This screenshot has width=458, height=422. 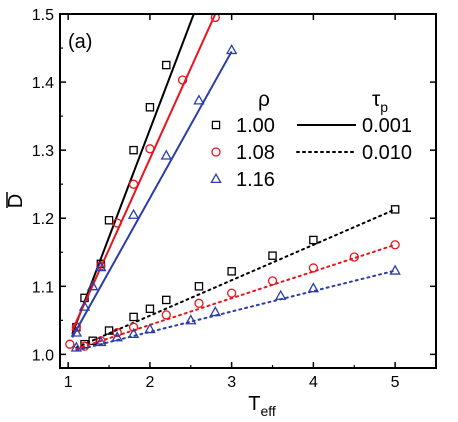 I want to click on legend-rho: ρ 1.00 1.08 1.16, so click(x=242, y=139).